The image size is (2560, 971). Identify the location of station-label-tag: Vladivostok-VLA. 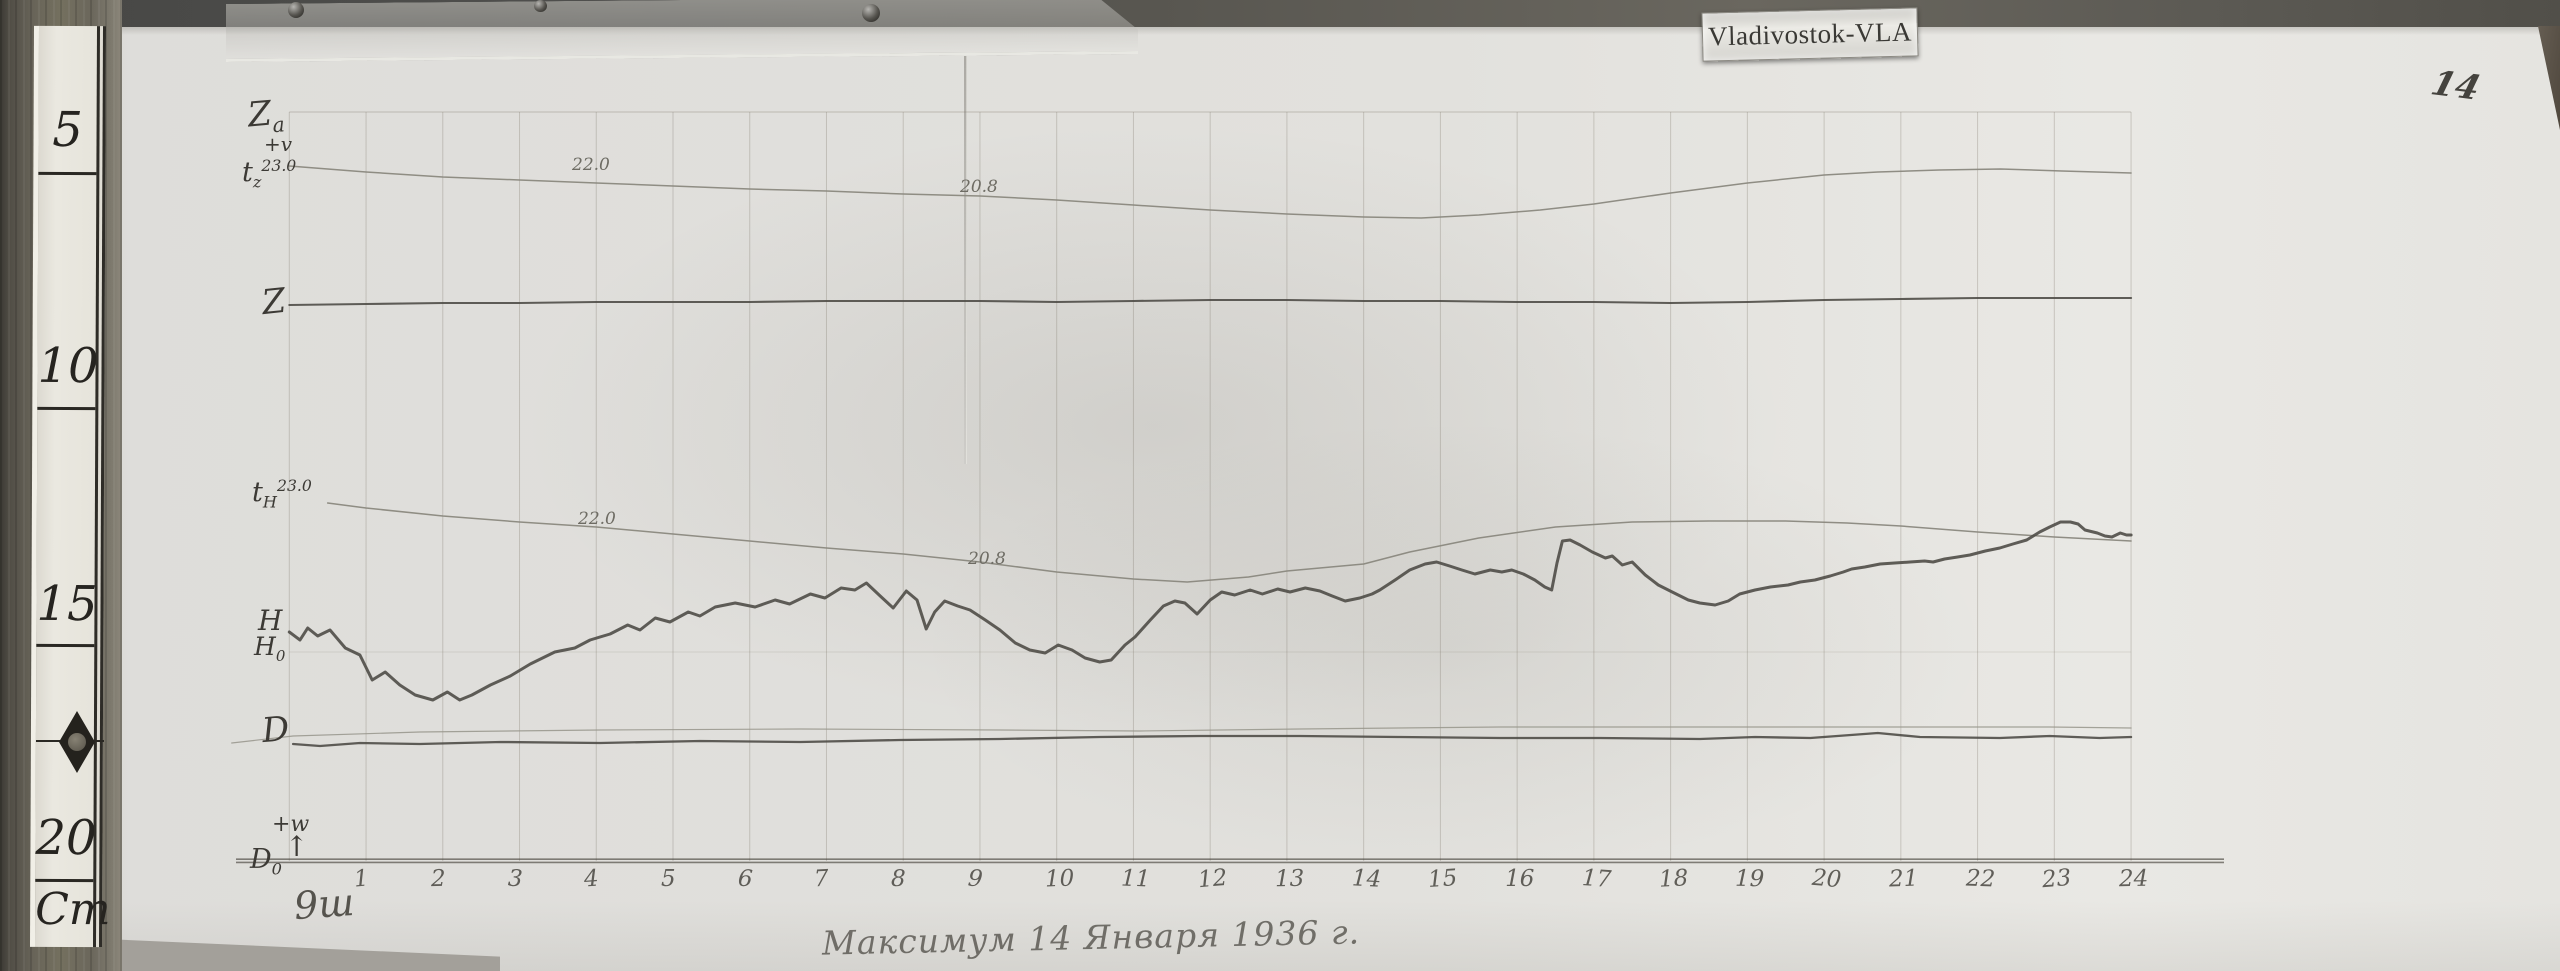
(1810, 34).